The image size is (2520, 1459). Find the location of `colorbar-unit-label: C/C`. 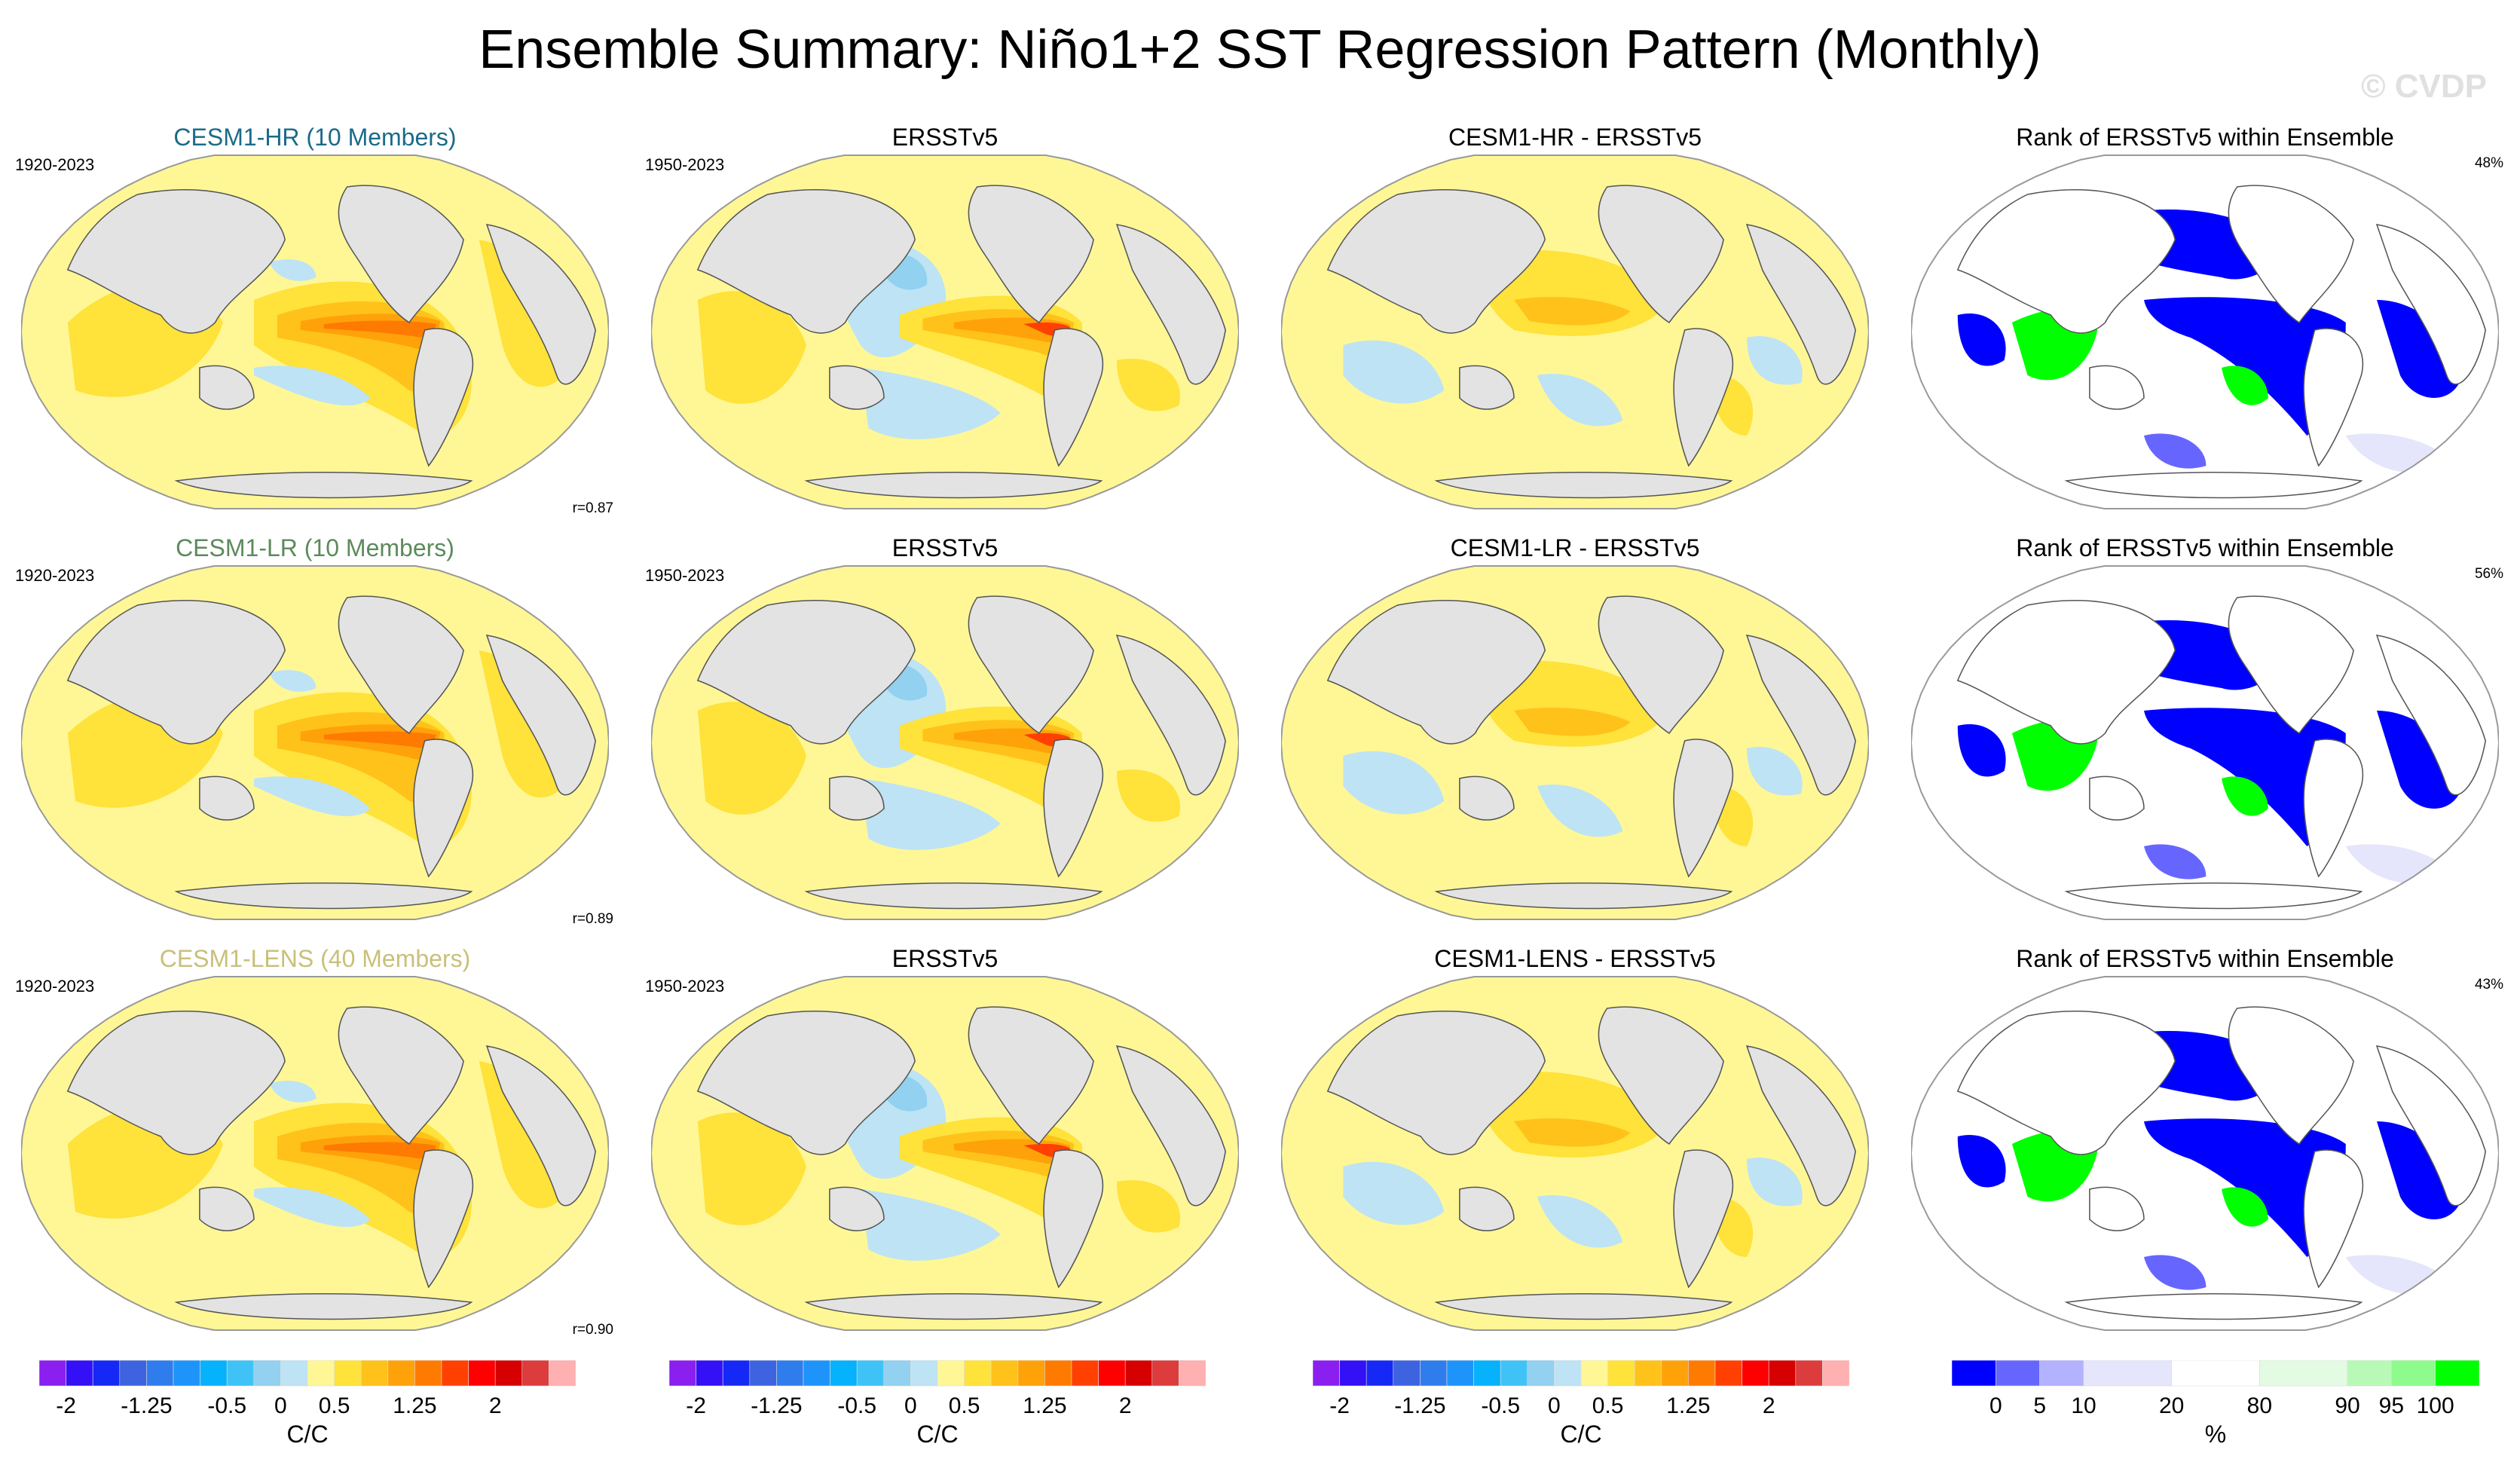

colorbar-unit-label: C/C is located at coordinates (937, 1434).